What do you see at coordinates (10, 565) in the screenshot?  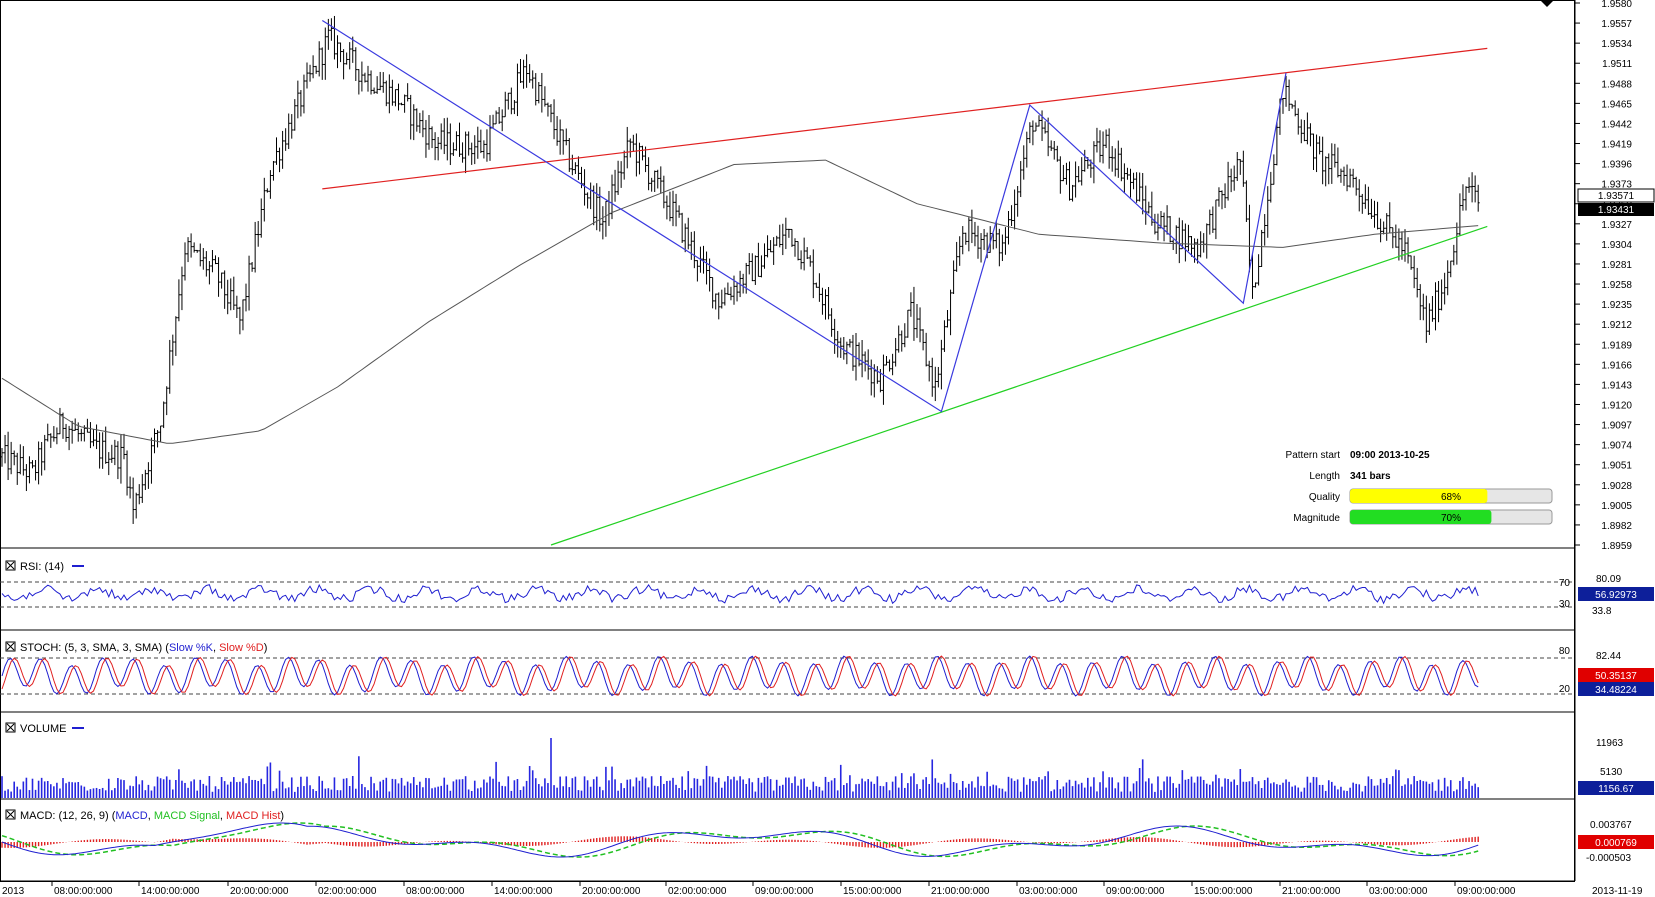 I see `rsi-close-icon` at bounding box center [10, 565].